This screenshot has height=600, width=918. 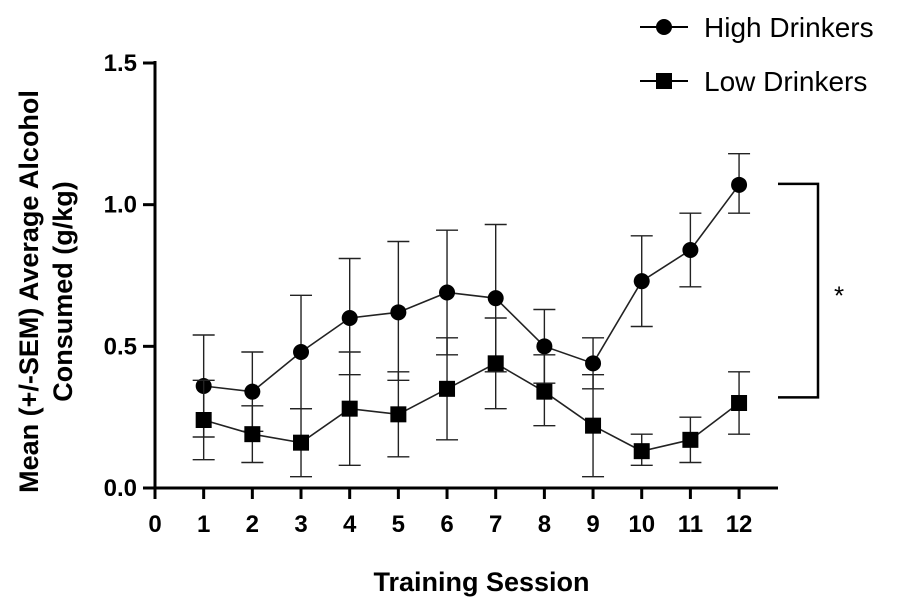 I want to click on x-tick-label: 6, so click(x=446, y=524).